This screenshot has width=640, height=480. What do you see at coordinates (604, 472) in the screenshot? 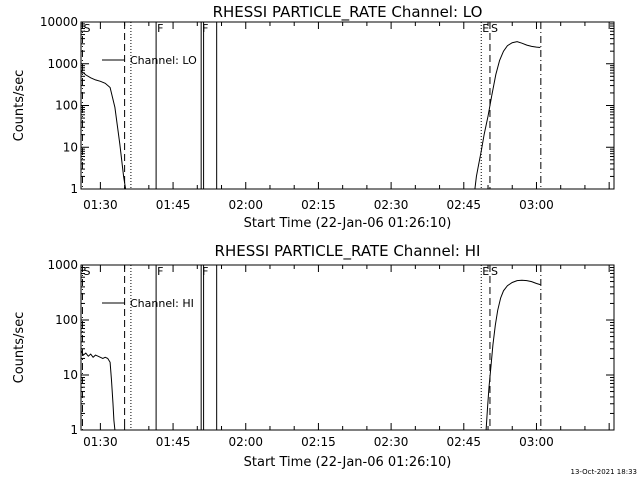
I see `timestamp: 13-Oct-2021 18:33` at bounding box center [604, 472].